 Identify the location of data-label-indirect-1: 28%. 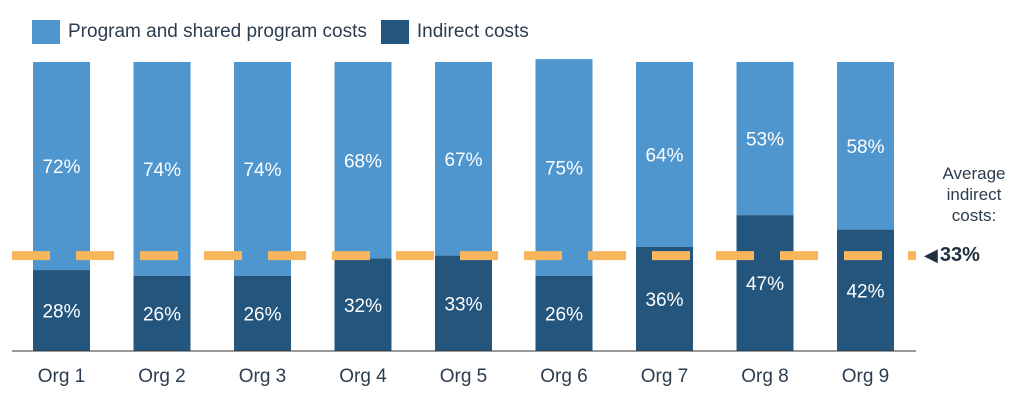
(61, 312).